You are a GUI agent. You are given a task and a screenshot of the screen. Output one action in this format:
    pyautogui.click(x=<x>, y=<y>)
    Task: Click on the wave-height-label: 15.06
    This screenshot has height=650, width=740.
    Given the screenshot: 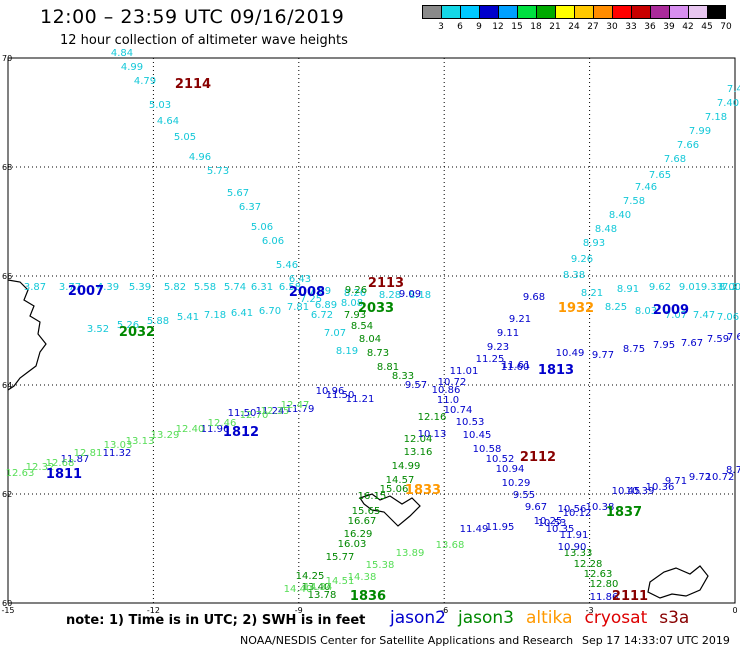 What is the action you would take?
    pyautogui.click(x=394, y=489)
    